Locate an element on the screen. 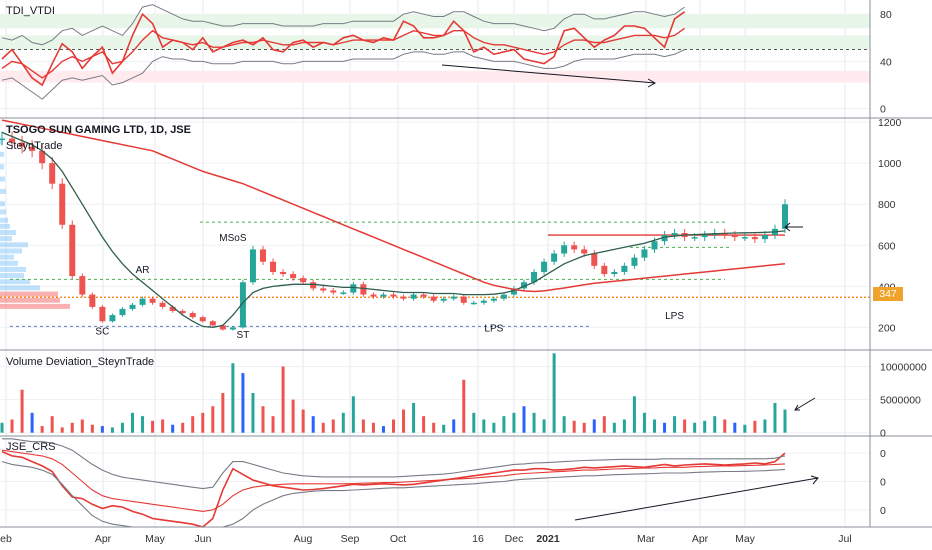 This screenshot has height=550, width=932. x-tick-label: Sep is located at coordinates (350, 539).